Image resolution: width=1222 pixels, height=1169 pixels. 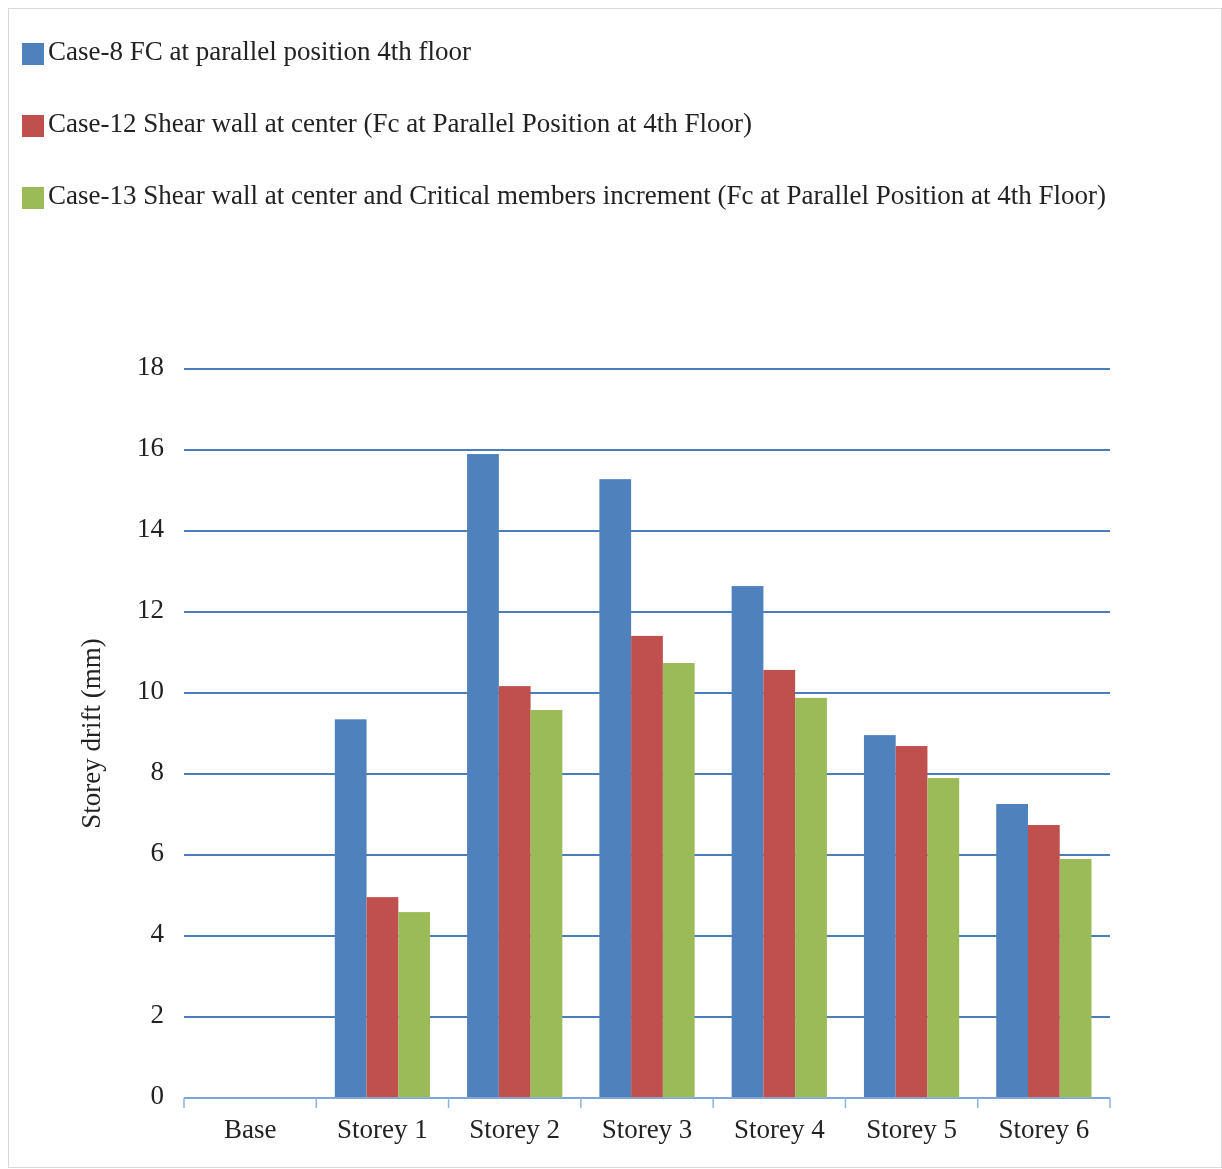 What do you see at coordinates (157, 933) in the screenshot?
I see `y-tick-label: 4` at bounding box center [157, 933].